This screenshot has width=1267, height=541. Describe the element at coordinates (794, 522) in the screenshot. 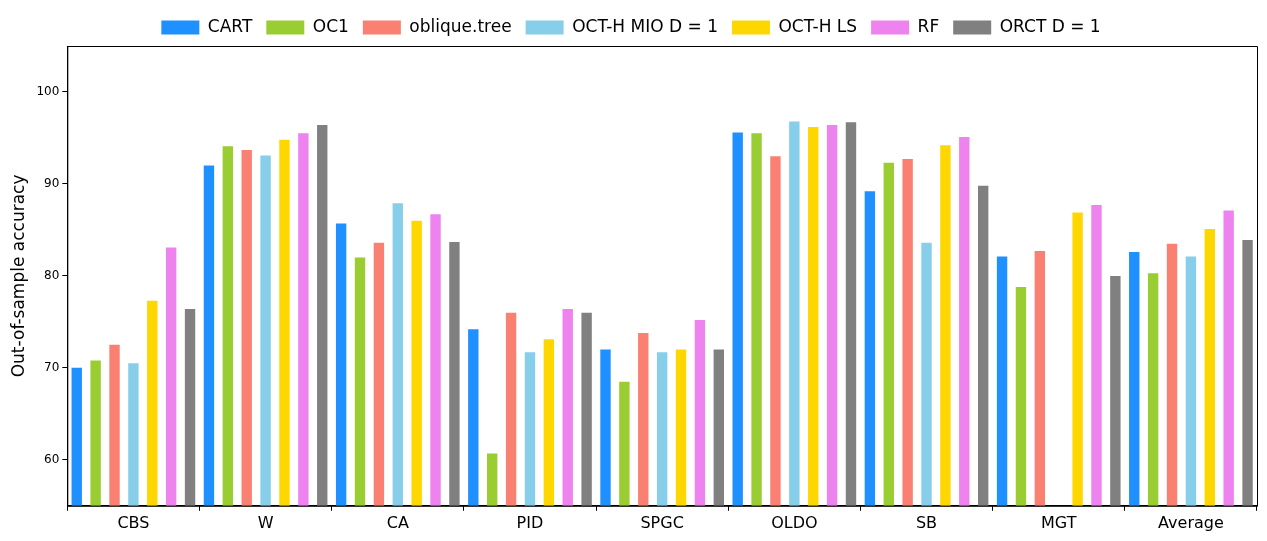

I see `x-tick-label: OLDO` at that location.